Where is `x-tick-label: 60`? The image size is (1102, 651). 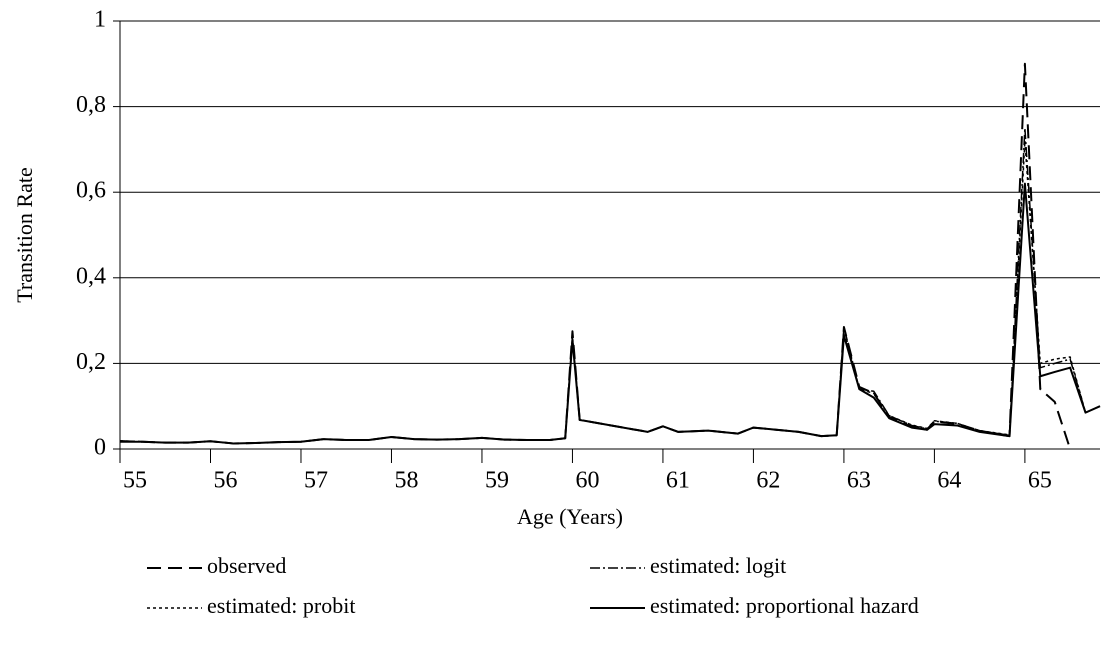
x-tick-label: 60 is located at coordinates (587, 481).